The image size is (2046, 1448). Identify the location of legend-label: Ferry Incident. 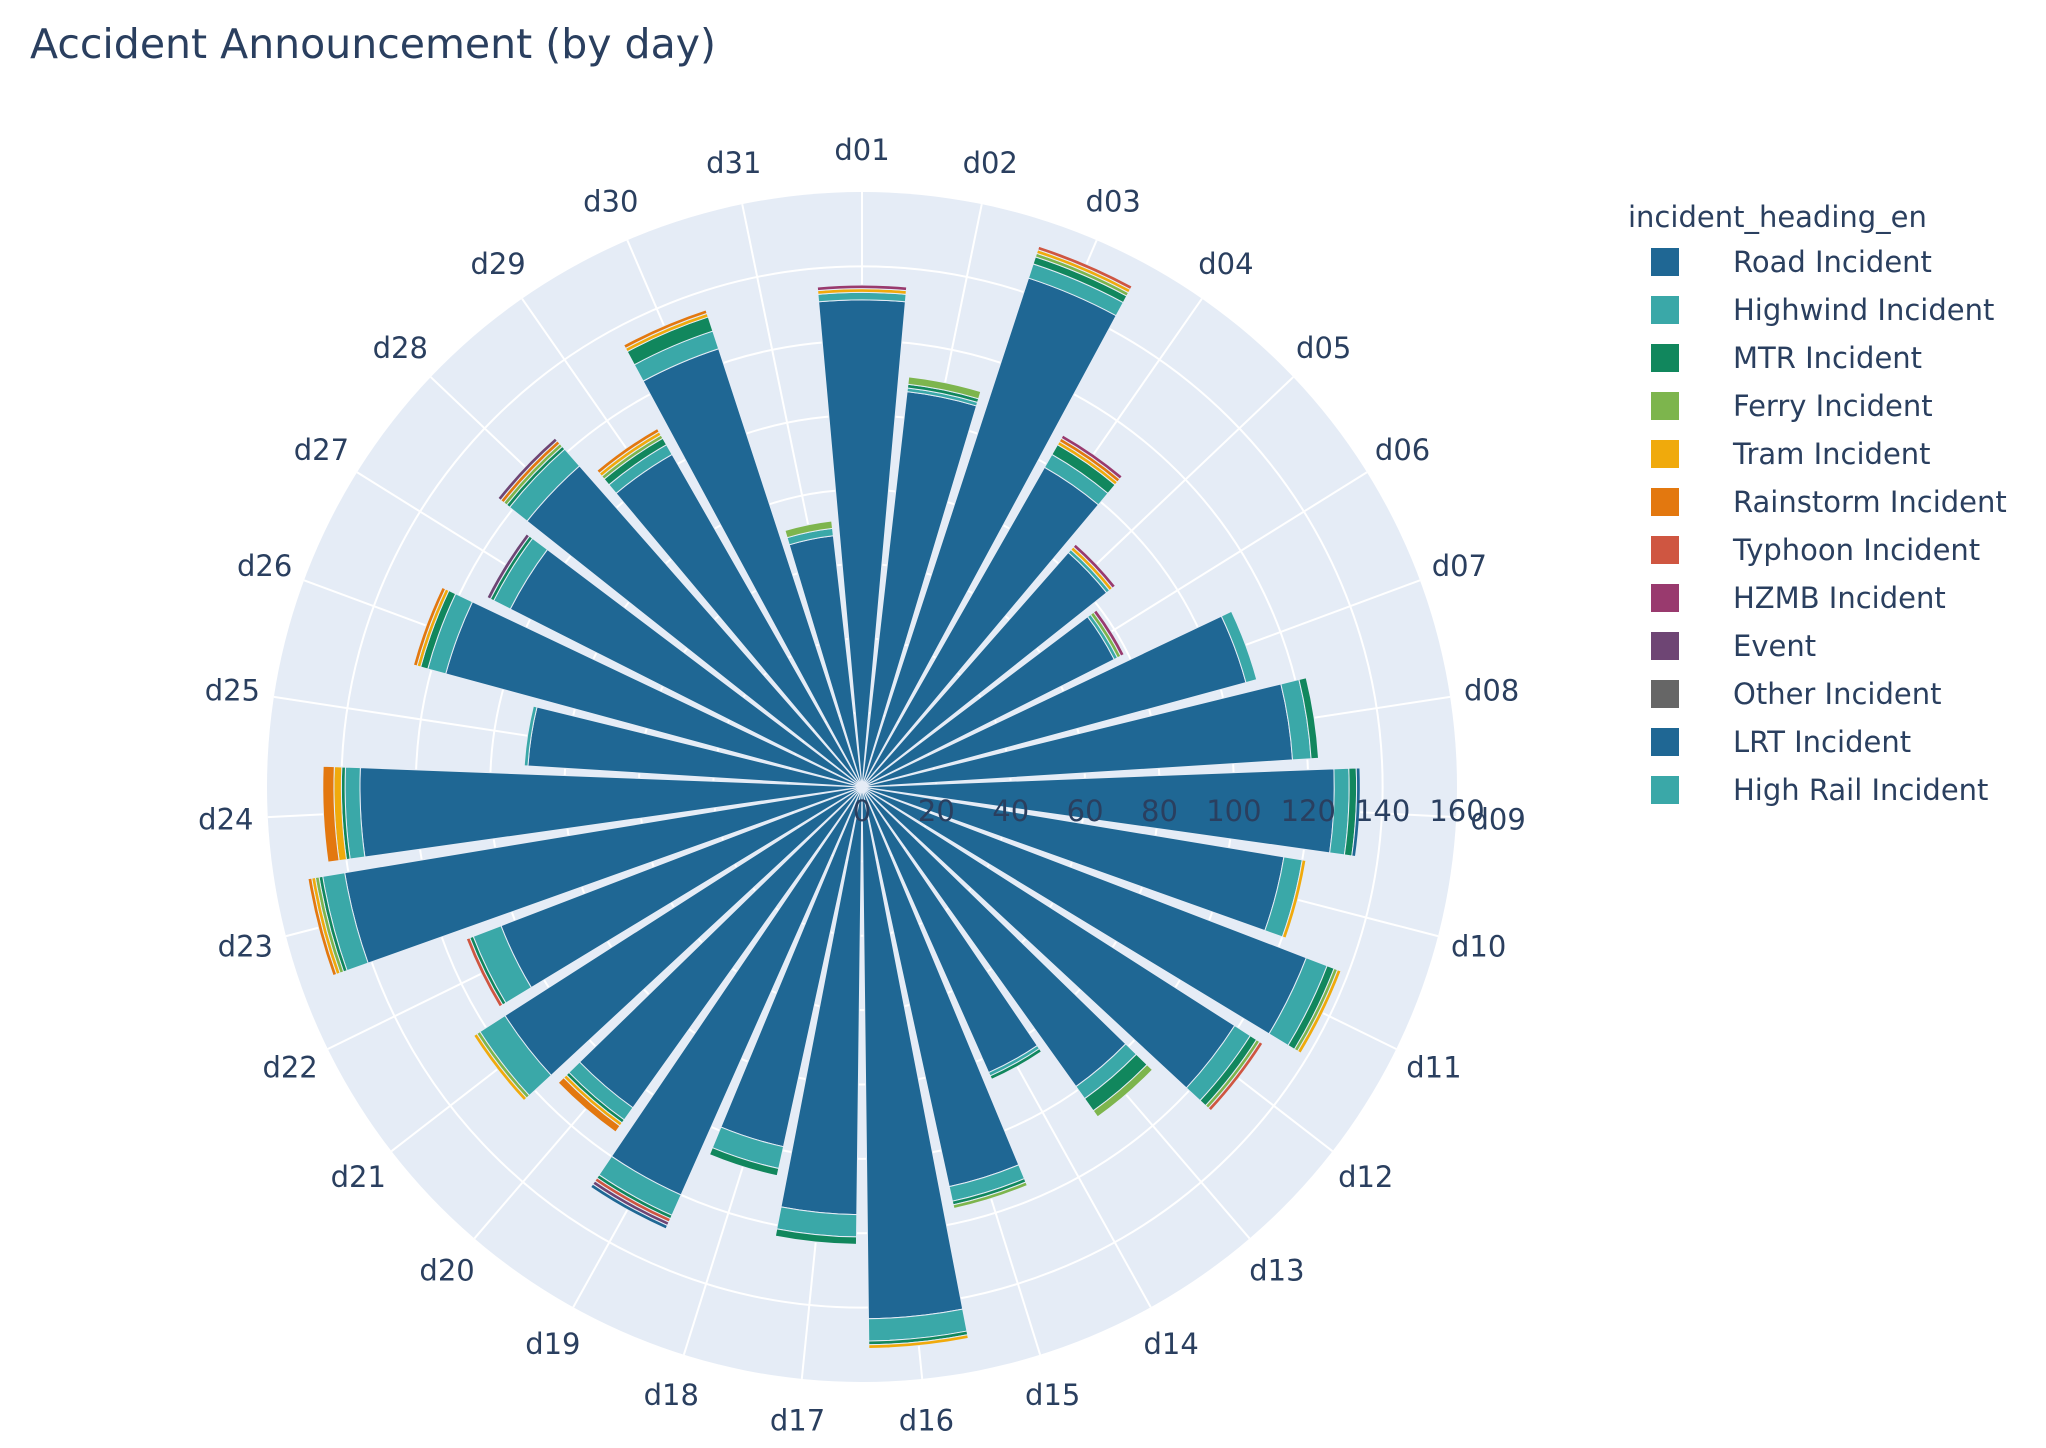
(1833, 406).